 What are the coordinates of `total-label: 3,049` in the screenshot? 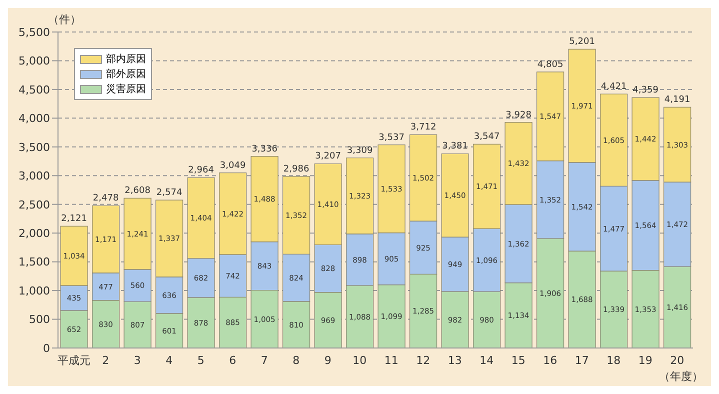 It's located at (233, 165).